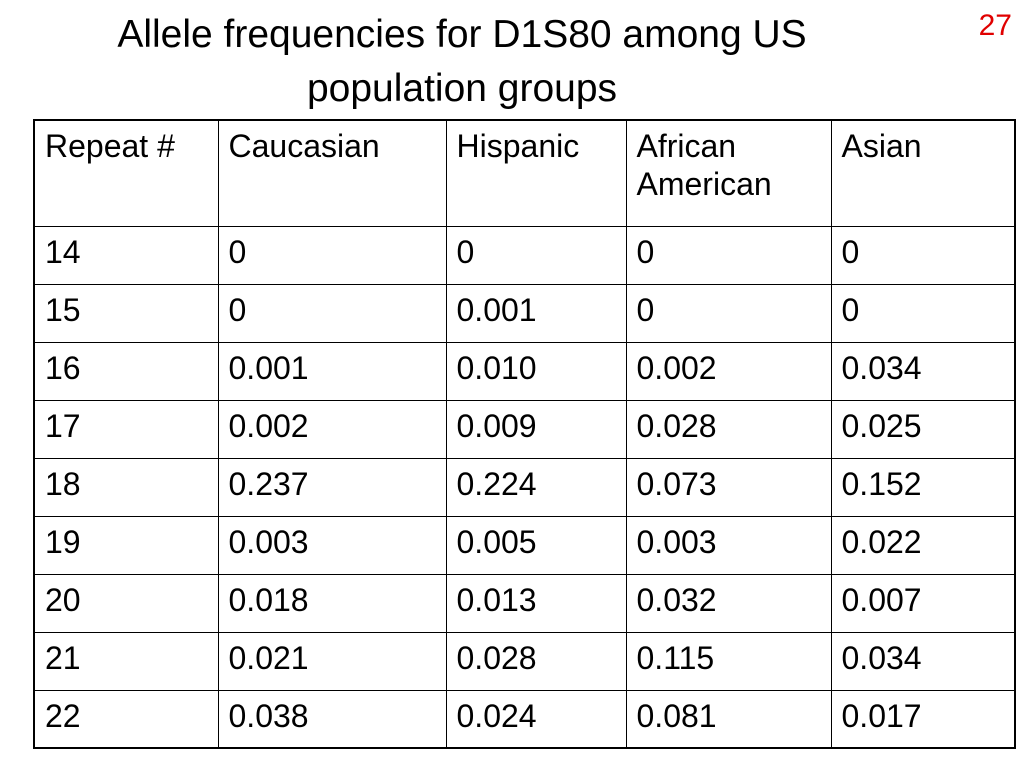 The width and height of the screenshot is (1024, 768). Describe the element at coordinates (923, 429) in the screenshot. I see `cell-asian: 0.025` at that location.